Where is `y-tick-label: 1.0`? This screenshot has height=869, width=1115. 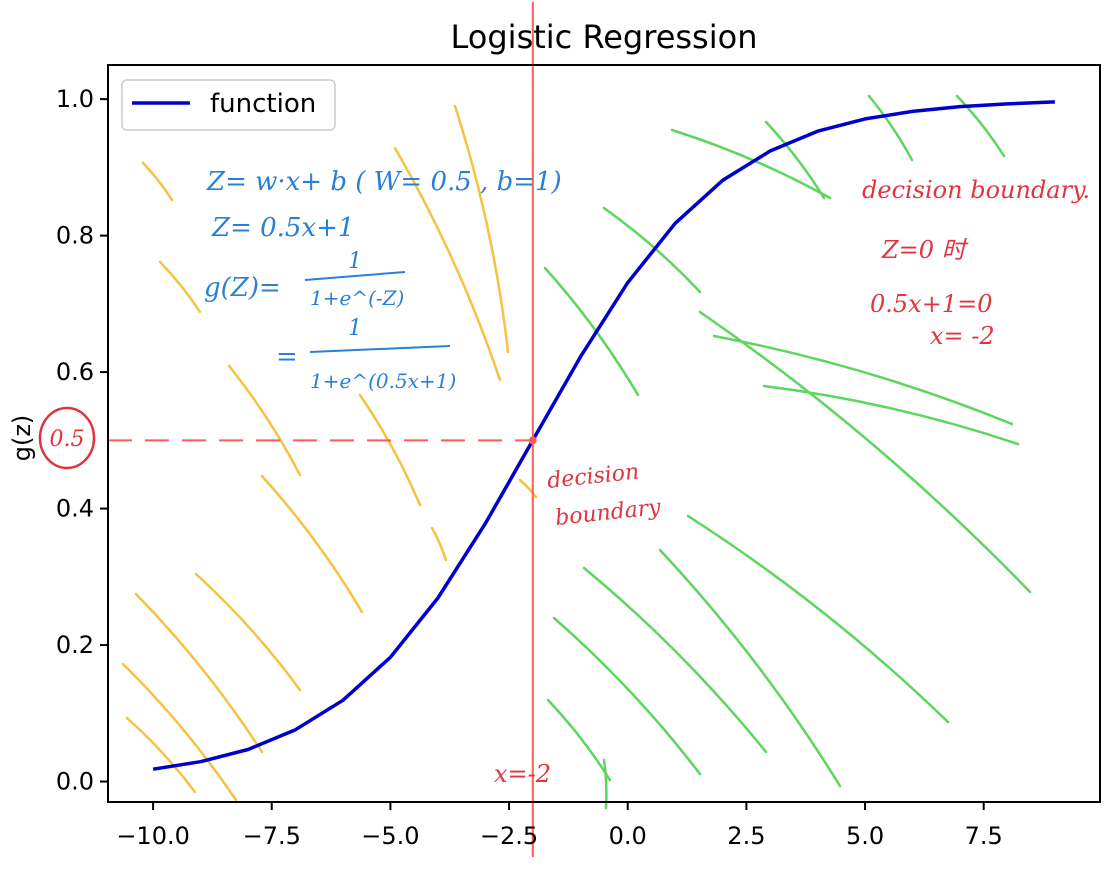
y-tick-label: 1.0 is located at coordinates (75, 99).